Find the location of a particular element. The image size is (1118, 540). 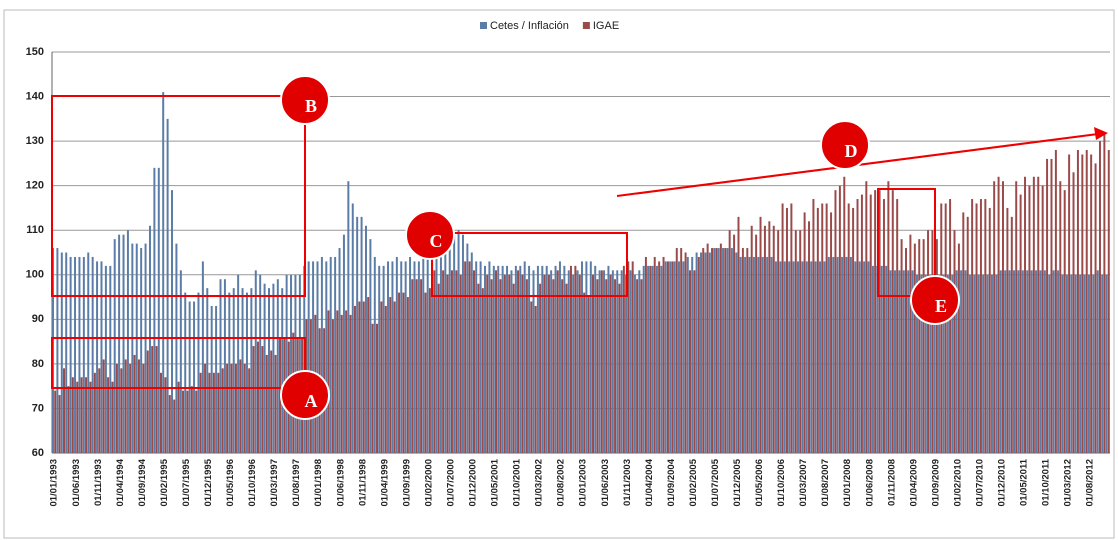

x-tick-label: 01/12/1995 is located at coordinates (208, 482).